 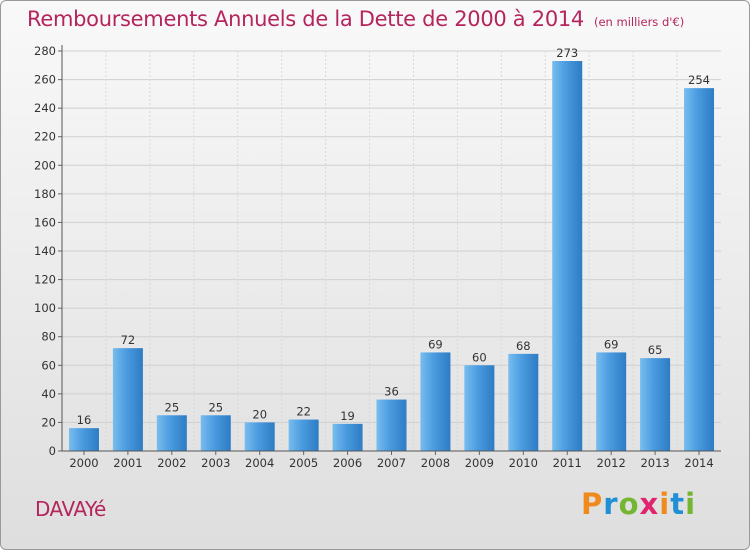 I want to click on chart-subtitle: (en milliers d'€), so click(x=639, y=22).